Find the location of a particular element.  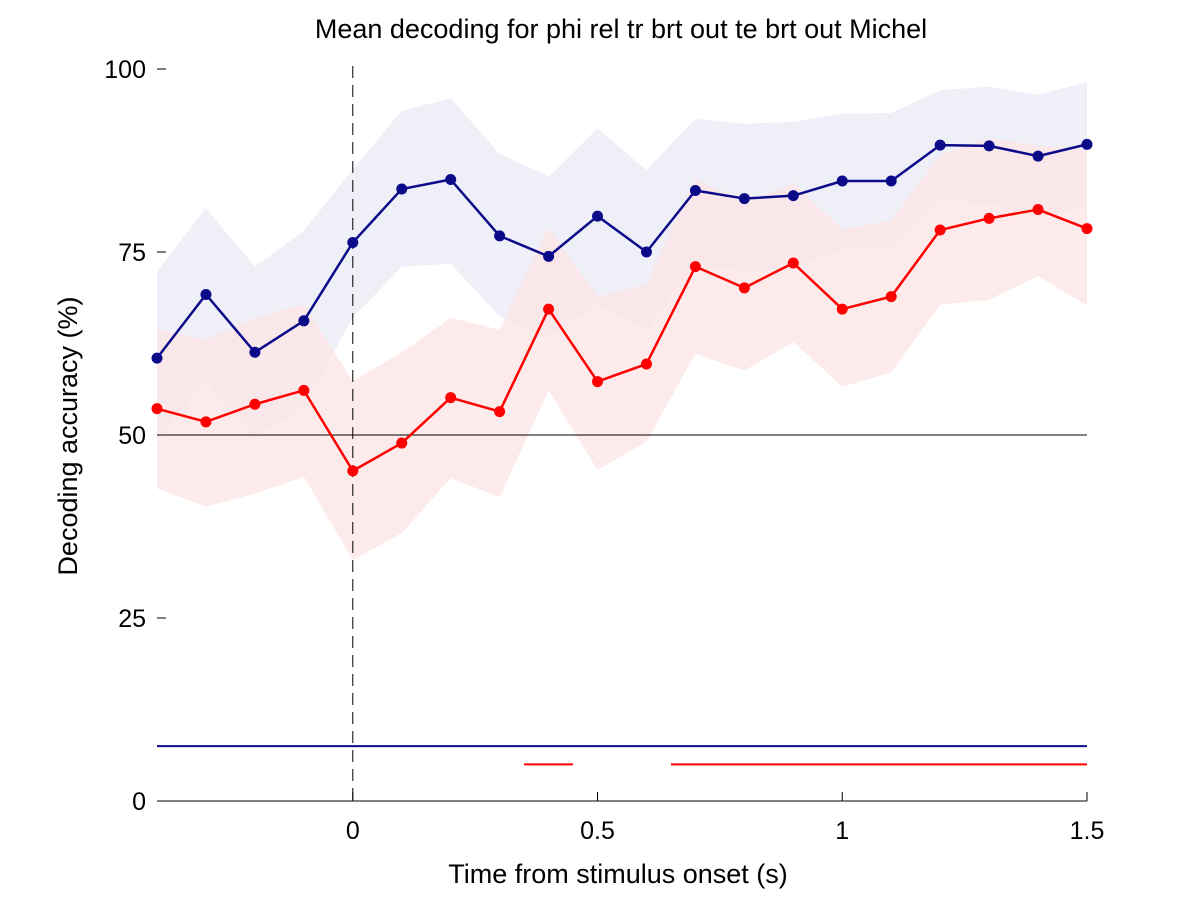

y-tick-label-3: 75 is located at coordinates (132, 253).